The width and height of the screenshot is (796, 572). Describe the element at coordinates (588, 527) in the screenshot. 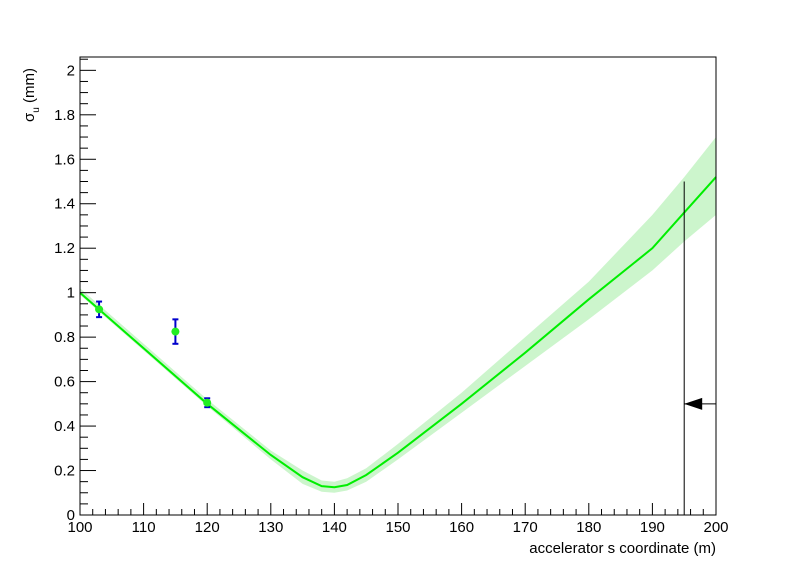

I see `x-tick-label: 180` at that location.